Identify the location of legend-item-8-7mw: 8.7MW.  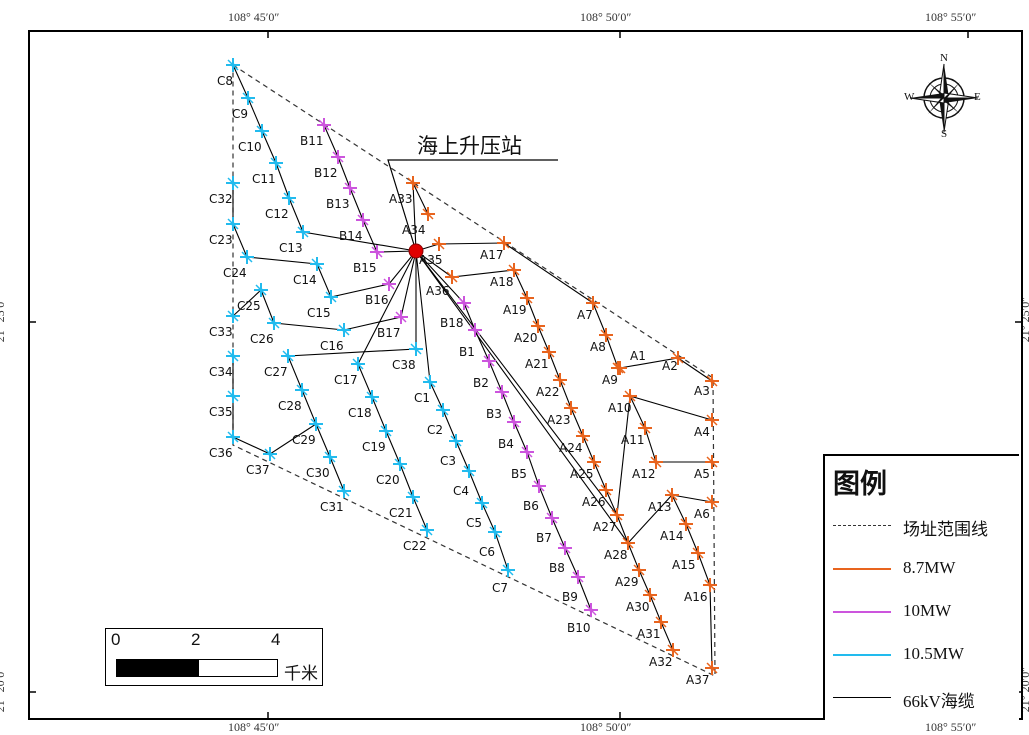
(925, 569).